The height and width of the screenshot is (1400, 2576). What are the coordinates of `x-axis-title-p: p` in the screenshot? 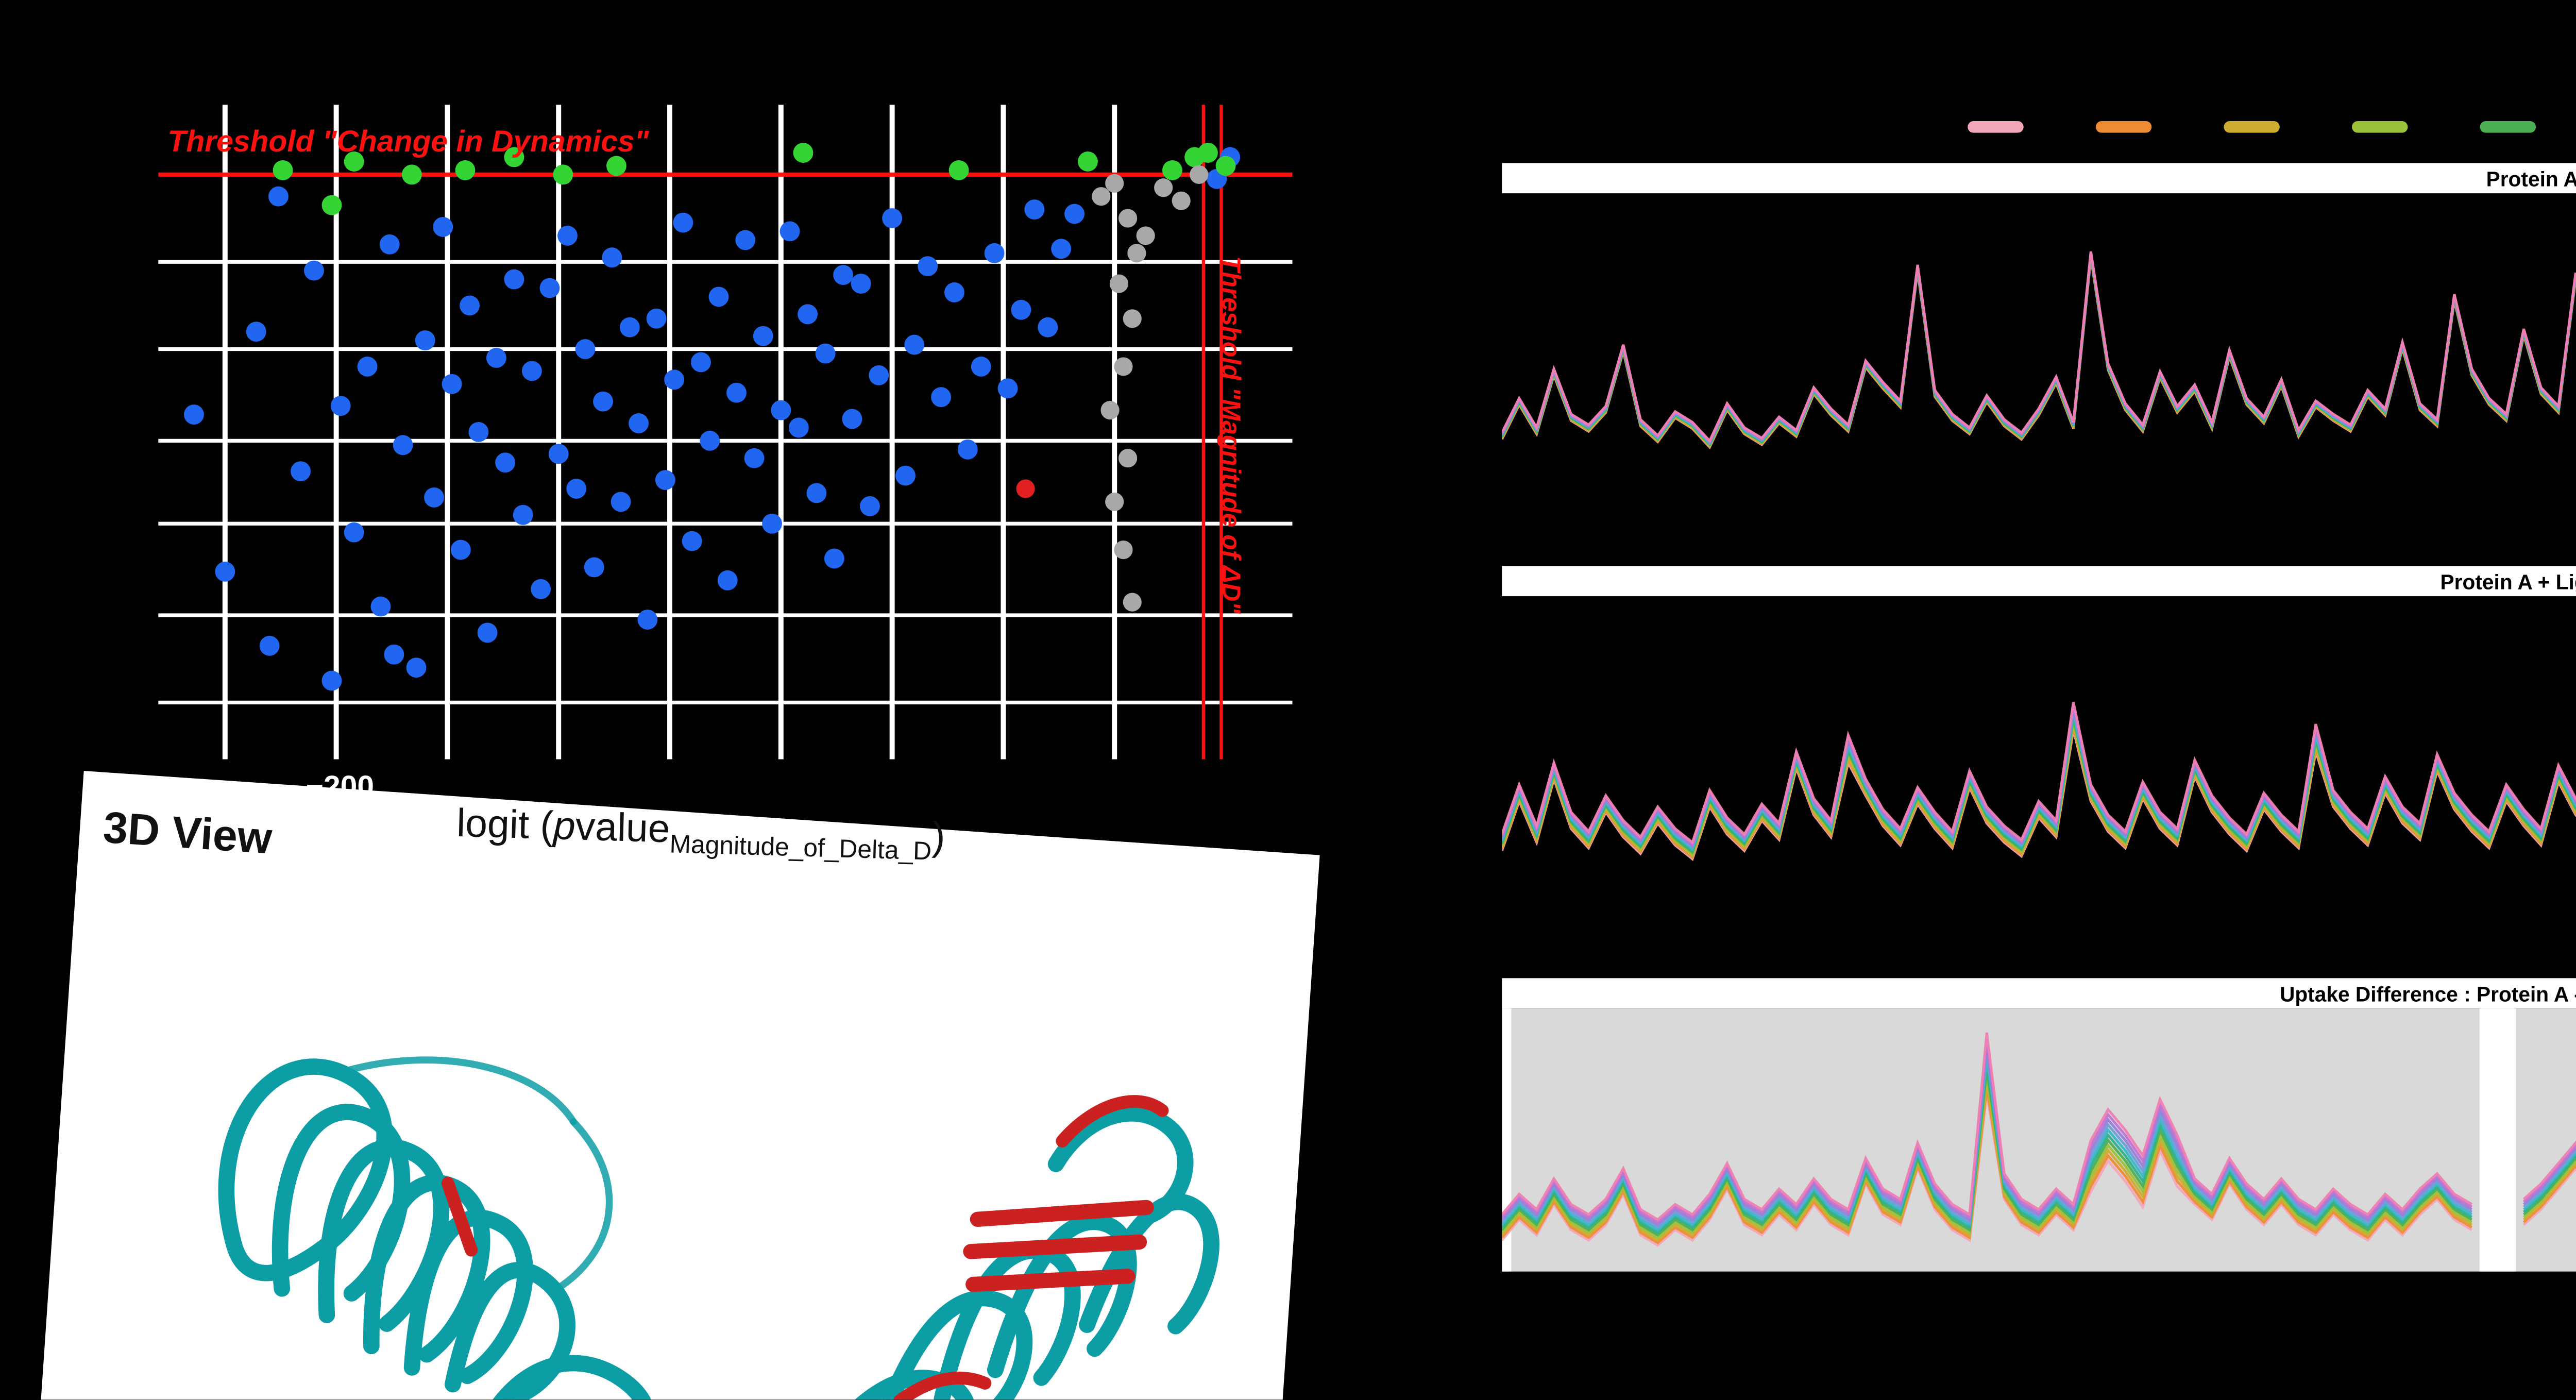 It's located at (564, 826).